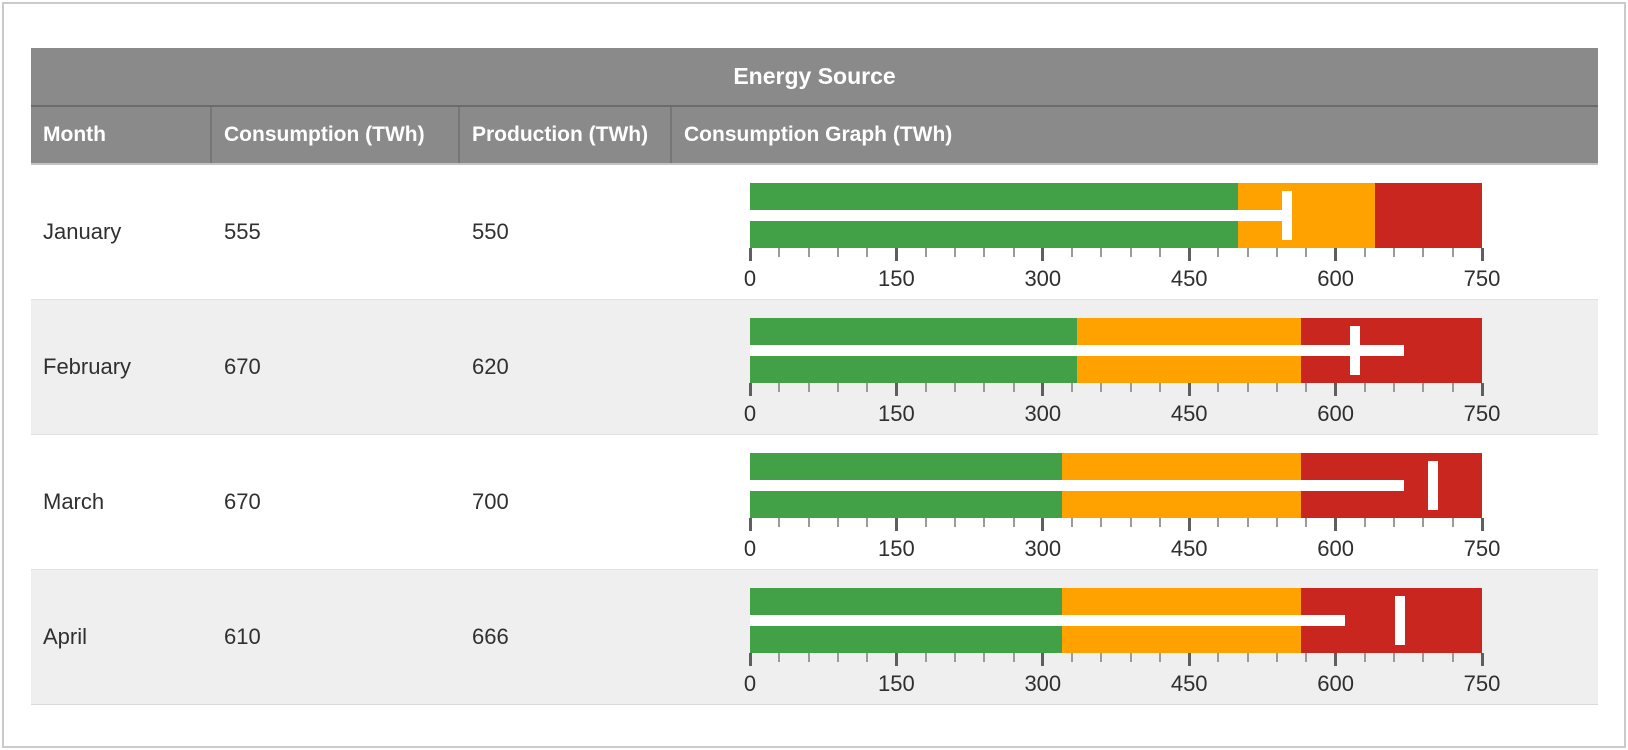 The width and height of the screenshot is (1628, 750). Describe the element at coordinates (242, 231) in the screenshot. I see `consumption-cell: 555` at that location.